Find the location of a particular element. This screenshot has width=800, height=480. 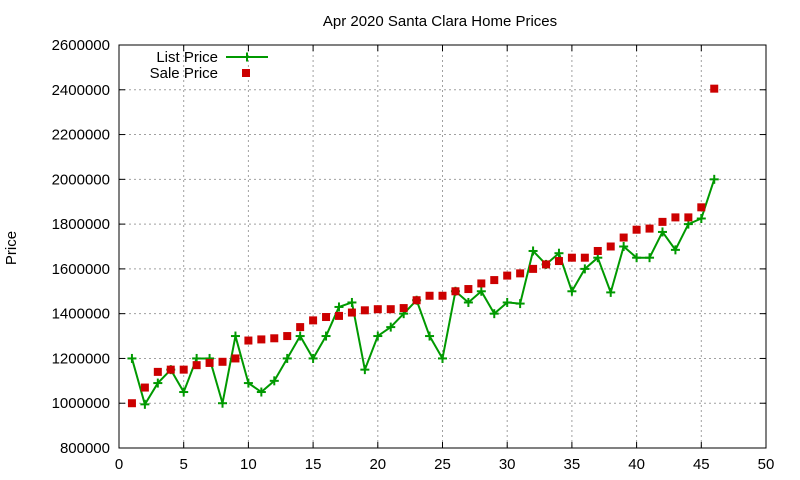

x-tick-label: 10 is located at coordinates (248, 464).